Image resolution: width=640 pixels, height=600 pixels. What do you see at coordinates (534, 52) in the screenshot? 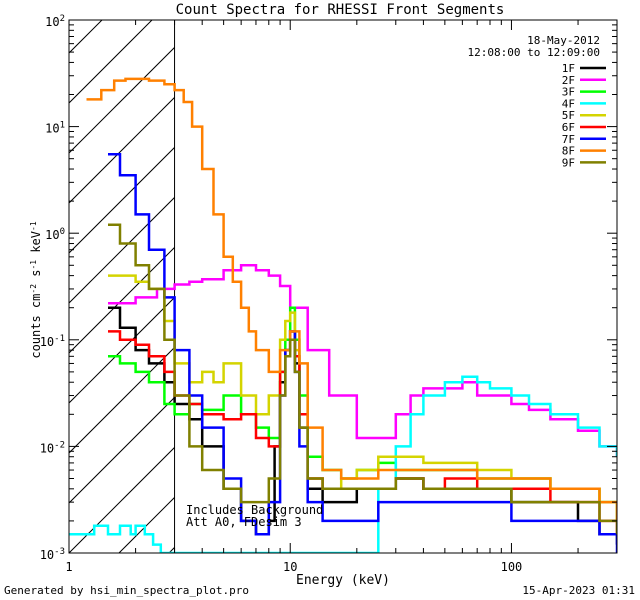
I see `header-time-range: 12:08:00 to 12:09:00` at bounding box center [534, 52].